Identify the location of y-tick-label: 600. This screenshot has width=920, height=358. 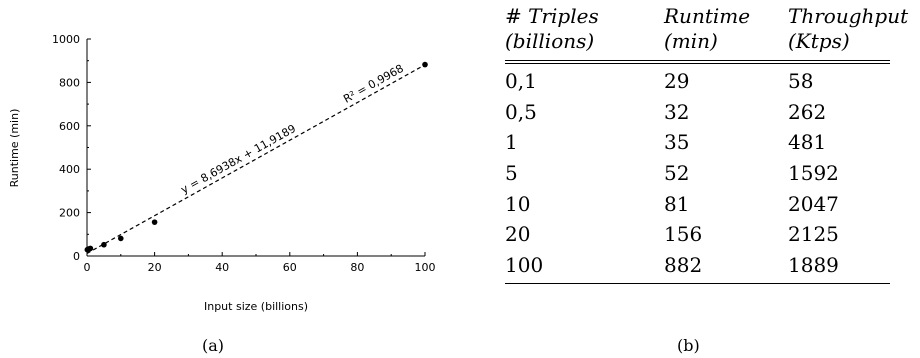
(69, 126).